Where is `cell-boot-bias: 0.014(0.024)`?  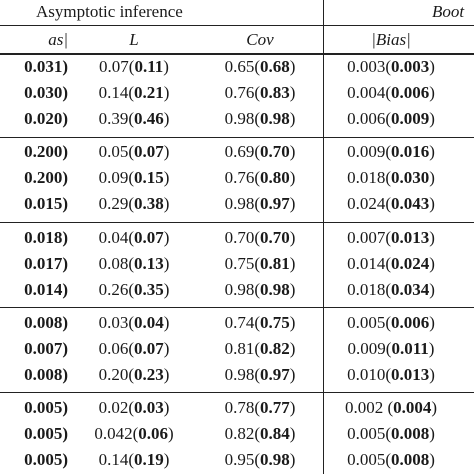 cell-boot-bias: 0.014(0.024) is located at coordinates (391, 263).